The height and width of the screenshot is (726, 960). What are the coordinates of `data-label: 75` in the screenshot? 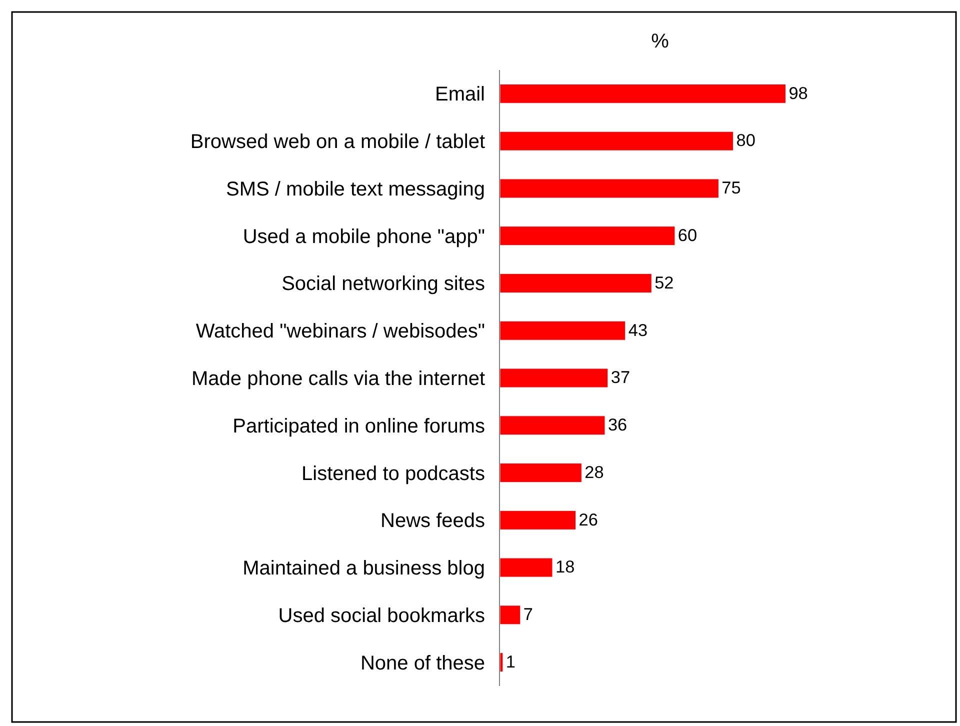 It's located at (731, 188).